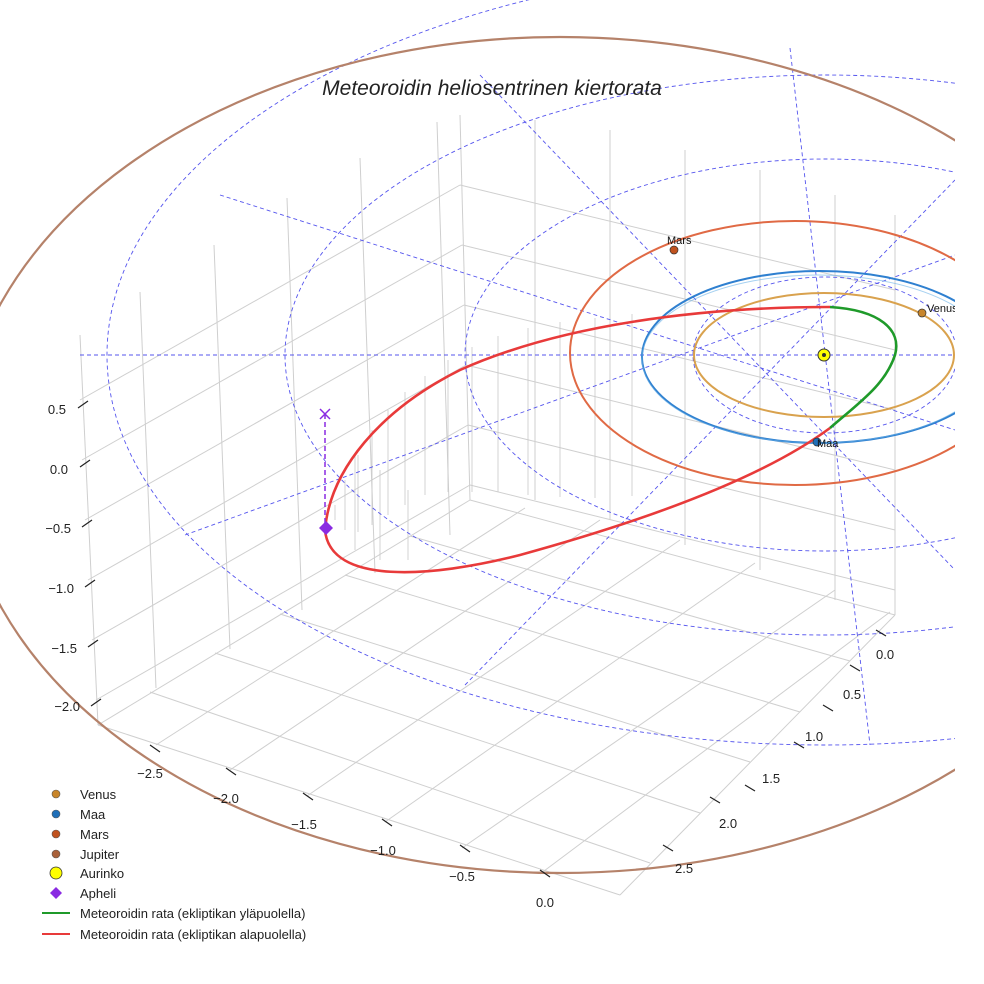  What do you see at coordinates (56, 893) in the screenshot?
I see `legend-aphelion-swatch` at bounding box center [56, 893].